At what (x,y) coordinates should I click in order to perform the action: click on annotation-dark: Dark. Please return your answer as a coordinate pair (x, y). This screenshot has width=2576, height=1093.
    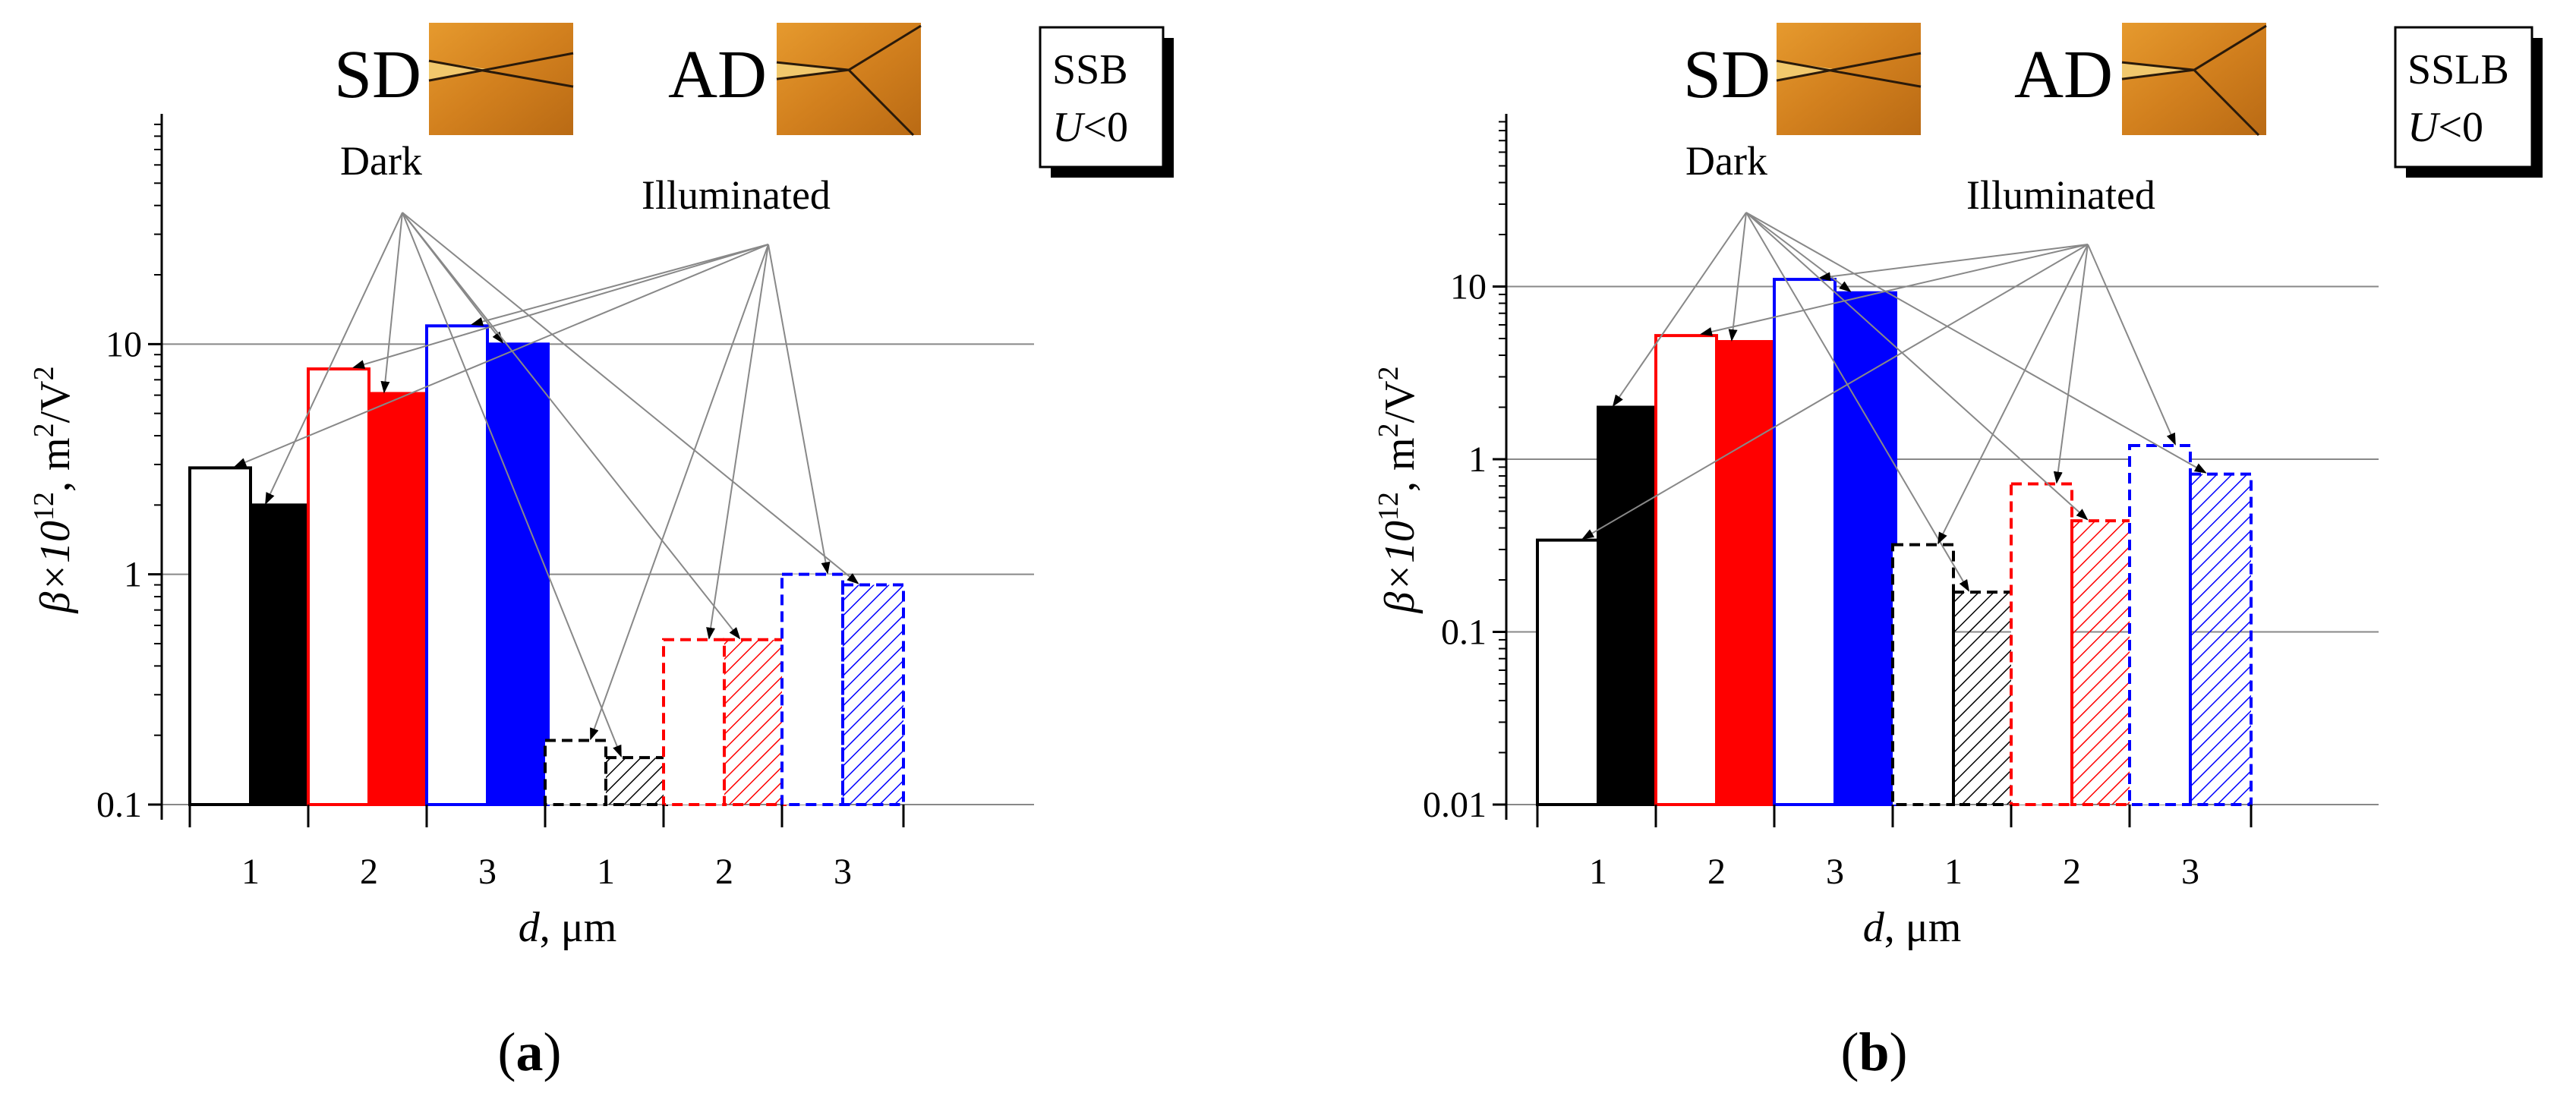
    Looking at the image, I should click on (381, 161).